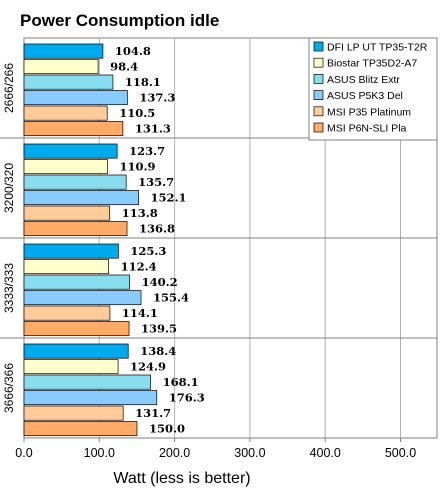 The width and height of the screenshot is (440, 491). What do you see at coordinates (140, 213) in the screenshot?
I see `bar-value-label: 113.8` at bounding box center [140, 213].